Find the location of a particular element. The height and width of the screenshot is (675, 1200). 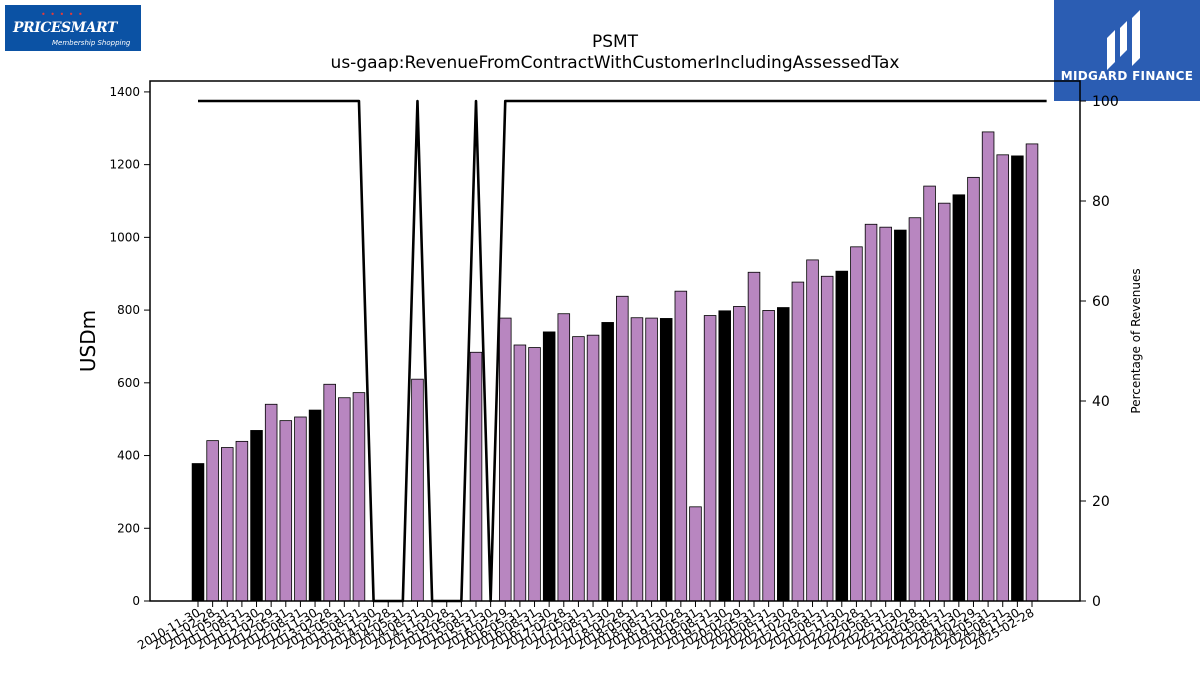

y-tick-label: 1400 is located at coordinates (124, 92).